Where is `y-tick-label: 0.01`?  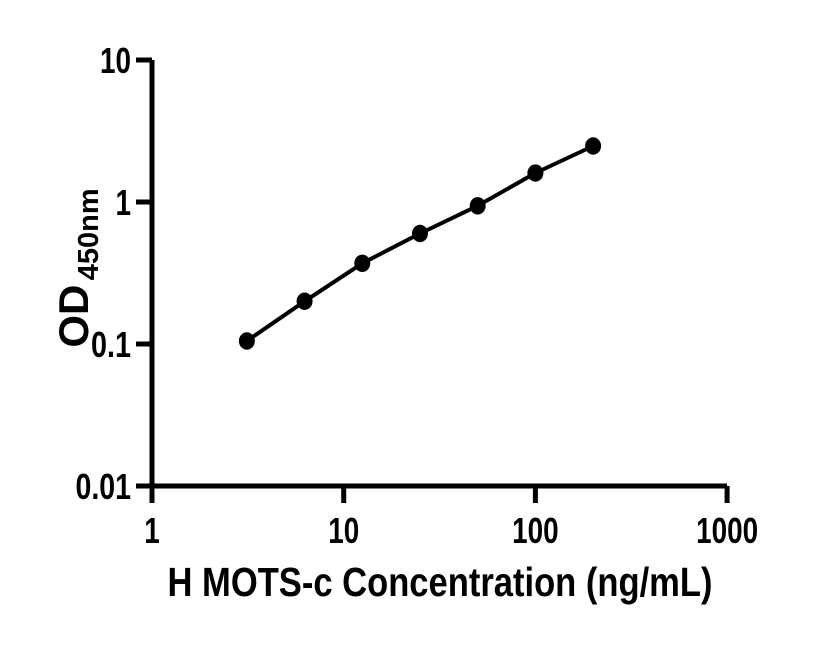
y-tick-label: 0.01 is located at coordinates (104, 486).